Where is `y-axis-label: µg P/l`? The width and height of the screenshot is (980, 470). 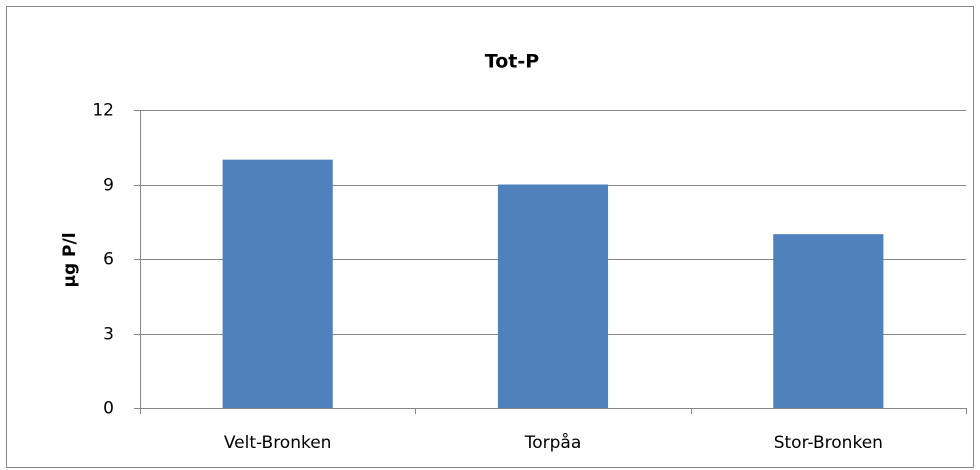 y-axis-label: µg P/l is located at coordinates (70, 259).